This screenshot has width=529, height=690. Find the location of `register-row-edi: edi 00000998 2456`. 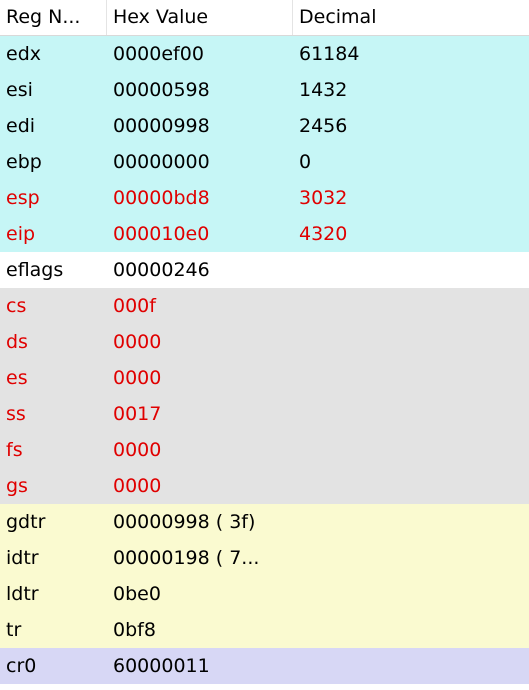

register-row-edi: edi 00000998 2456 is located at coordinates (264, 126).